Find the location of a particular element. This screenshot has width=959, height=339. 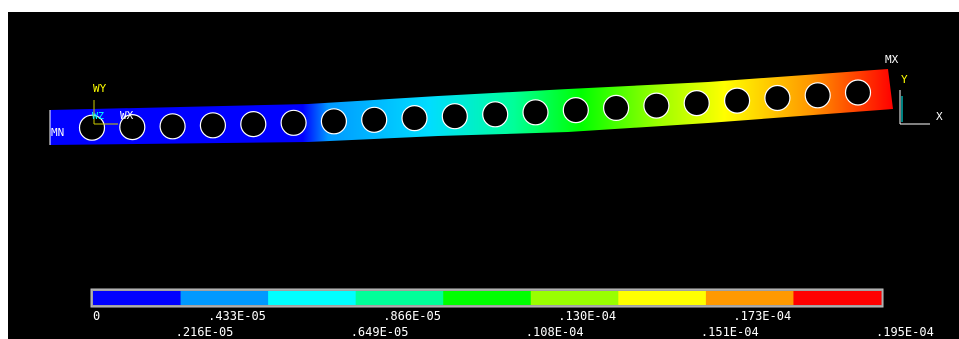

legend-value-top: .866E-05 is located at coordinates (412, 316).